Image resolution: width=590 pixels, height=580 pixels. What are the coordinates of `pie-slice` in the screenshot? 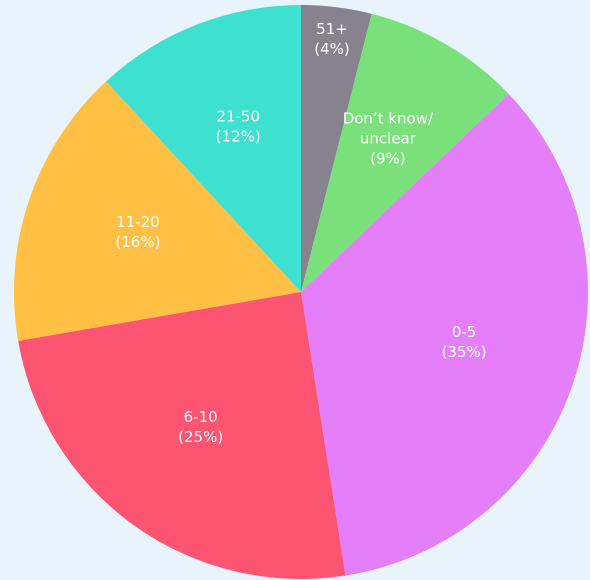 It's located at (336, 148).